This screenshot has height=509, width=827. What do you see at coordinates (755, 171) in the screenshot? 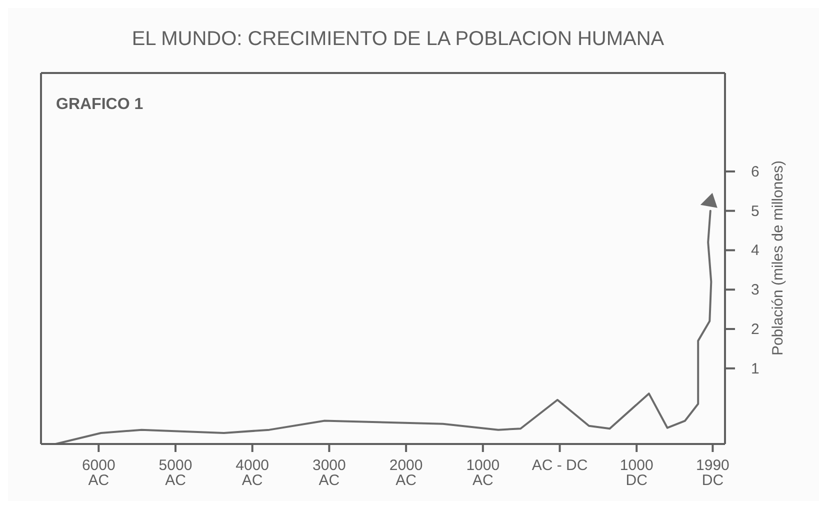
I see `y-tick-label: 6` at bounding box center [755, 171].